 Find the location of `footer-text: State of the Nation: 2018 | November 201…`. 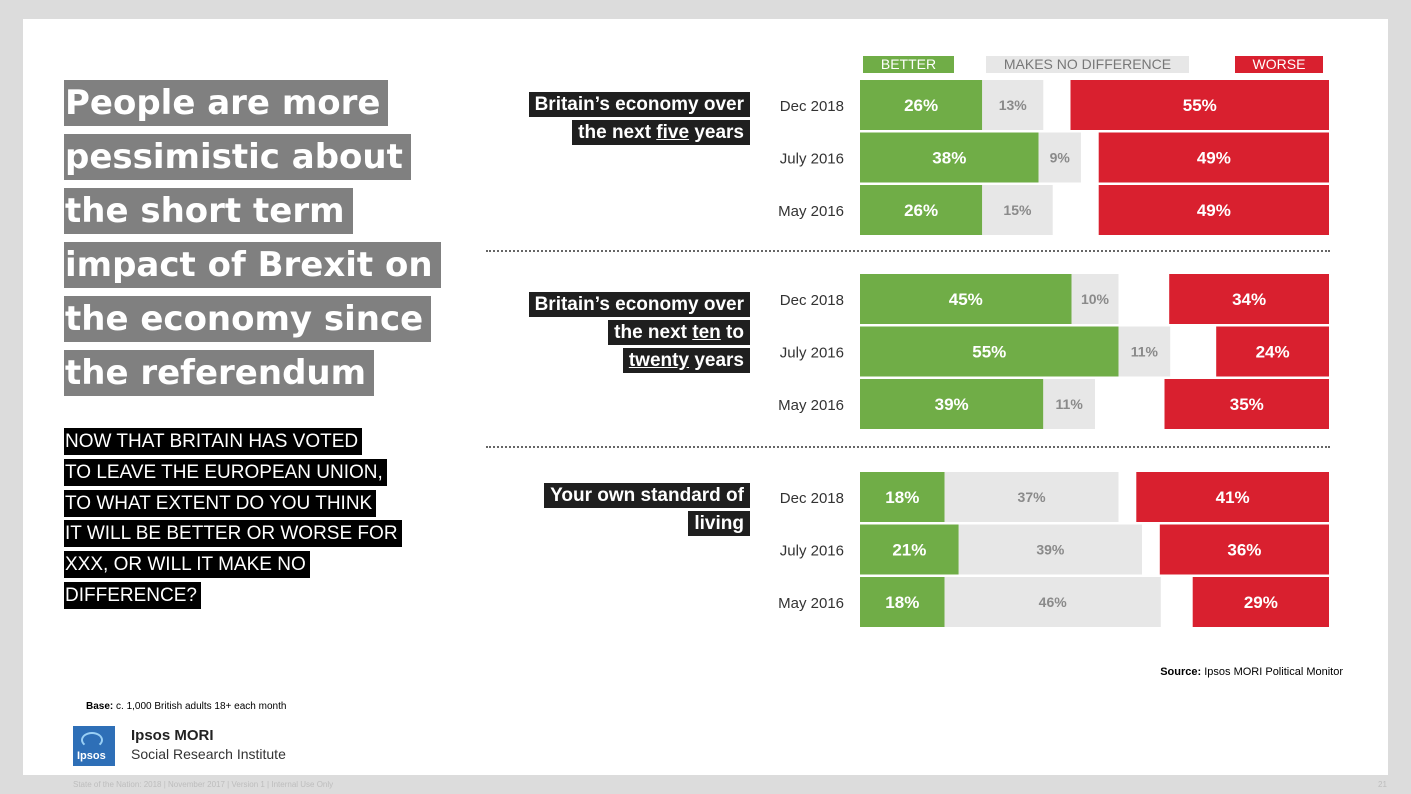

footer-text: State of the Nation: 2018 | November 201… is located at coordinates (203, 784).